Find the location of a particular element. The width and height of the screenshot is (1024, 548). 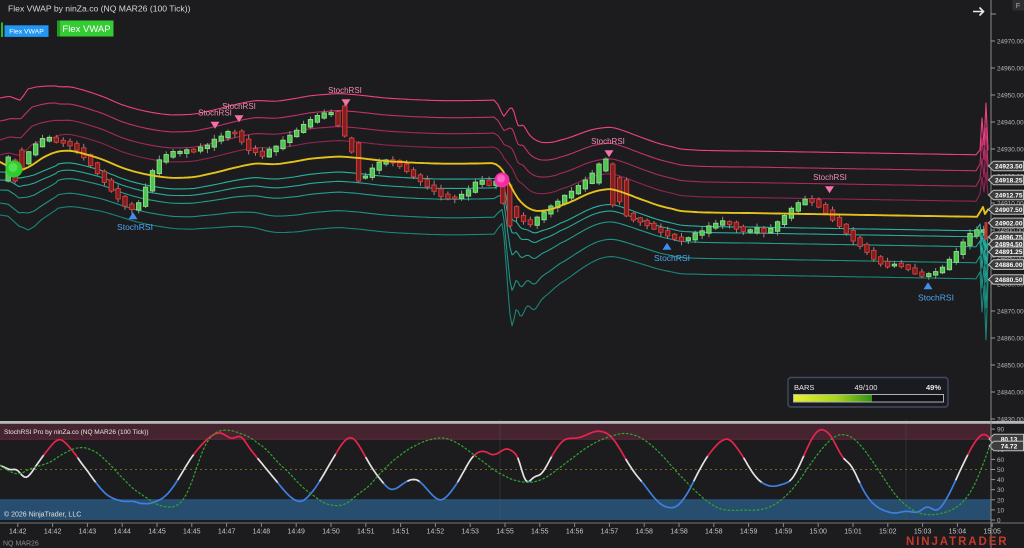

svg-text: 24970.00 is located at coordinates (1010, 42).